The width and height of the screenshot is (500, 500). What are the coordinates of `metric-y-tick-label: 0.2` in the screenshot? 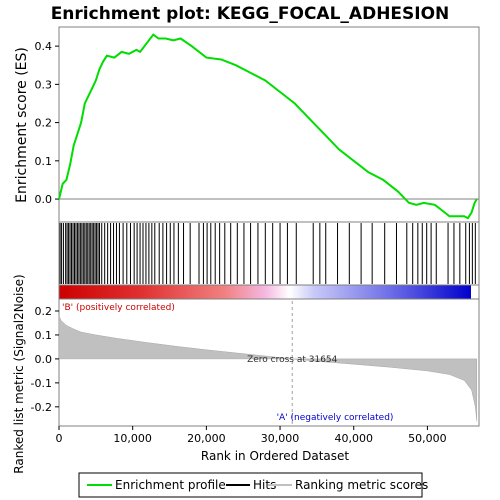 It's located at (44, 311).